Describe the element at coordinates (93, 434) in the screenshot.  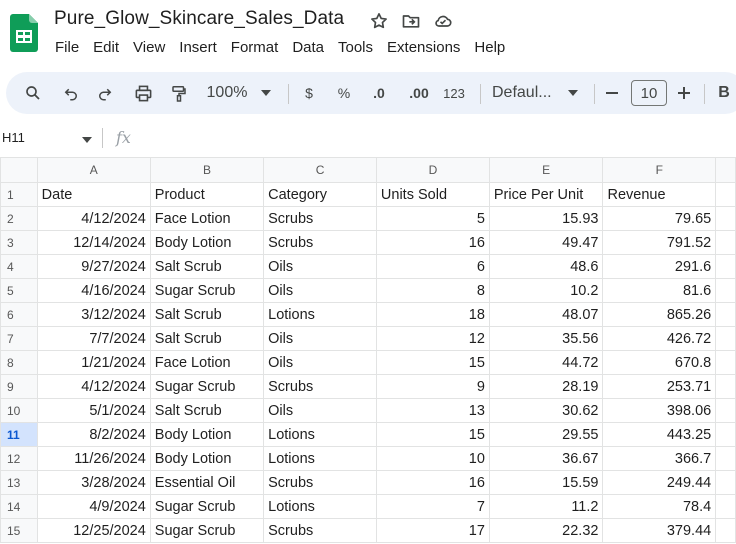
I see `cell: 8/2/2024` at that location.